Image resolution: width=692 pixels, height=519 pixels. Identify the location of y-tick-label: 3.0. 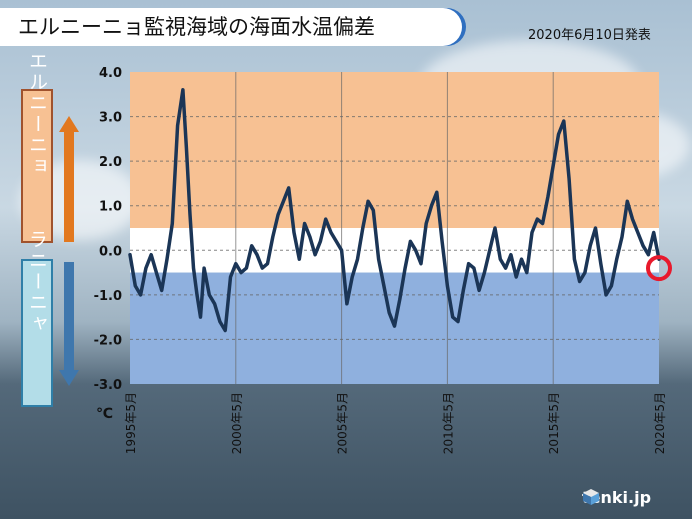
(110, 118).